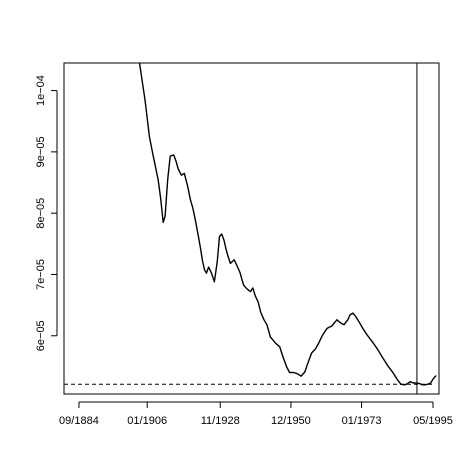 This screenshot has height=473, width=474. What do you see at coordinates (41, 335) in the screenshot?
I see `y-tick-label: 6e−05` at bounding box center [41, 335].